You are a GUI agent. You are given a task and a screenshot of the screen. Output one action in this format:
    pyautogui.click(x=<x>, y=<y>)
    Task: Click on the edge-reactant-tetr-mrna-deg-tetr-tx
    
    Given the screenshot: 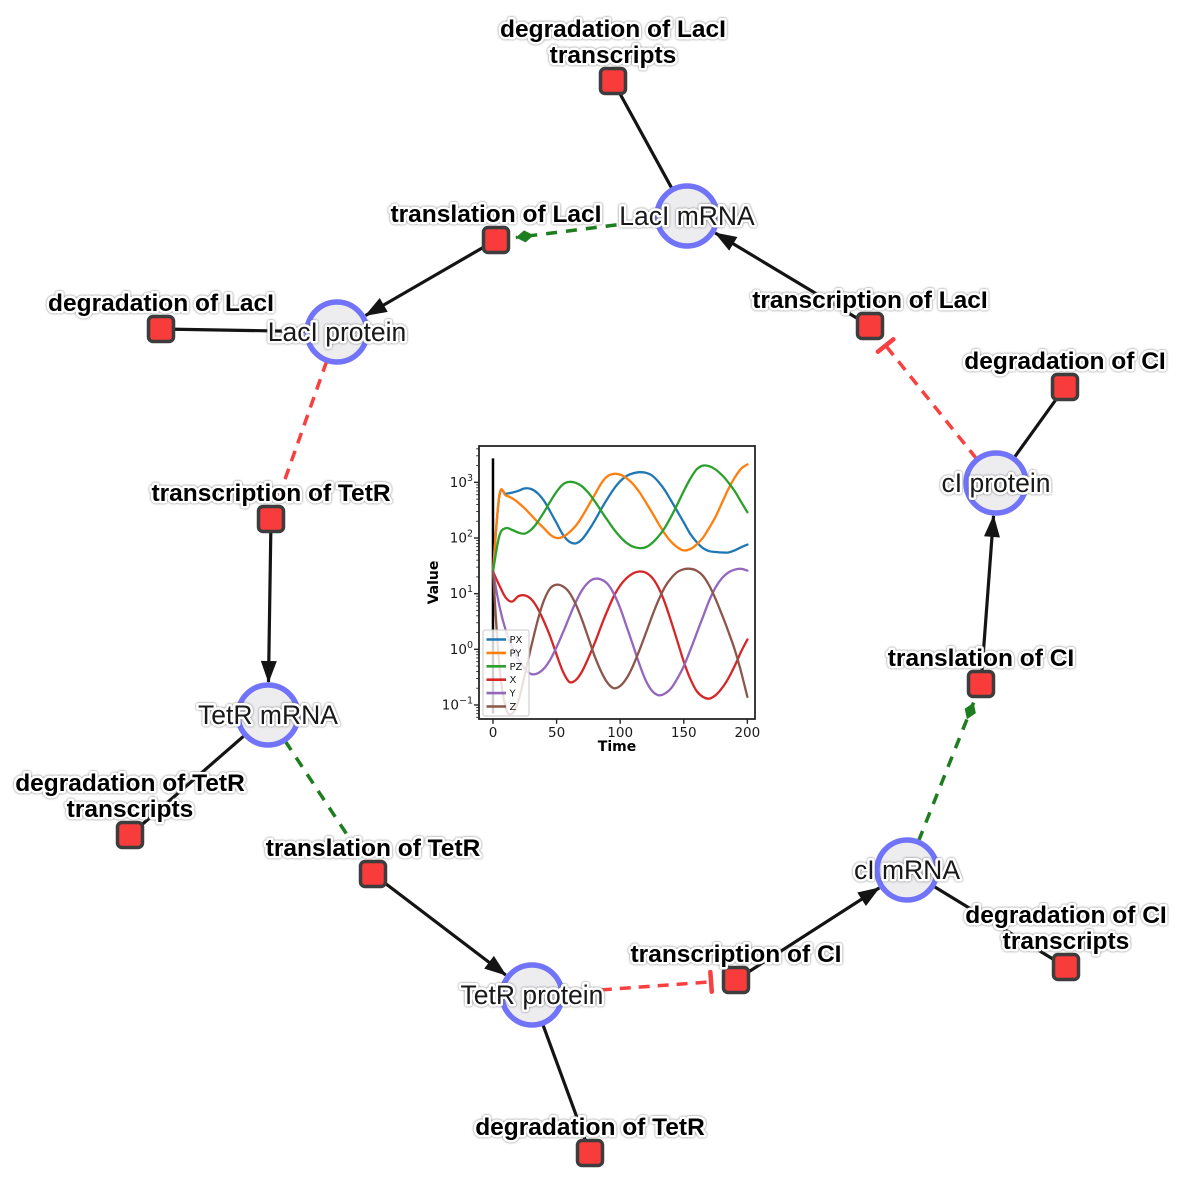 What is the action you would take?
    pyautogui.click(x=187, y=785)
    